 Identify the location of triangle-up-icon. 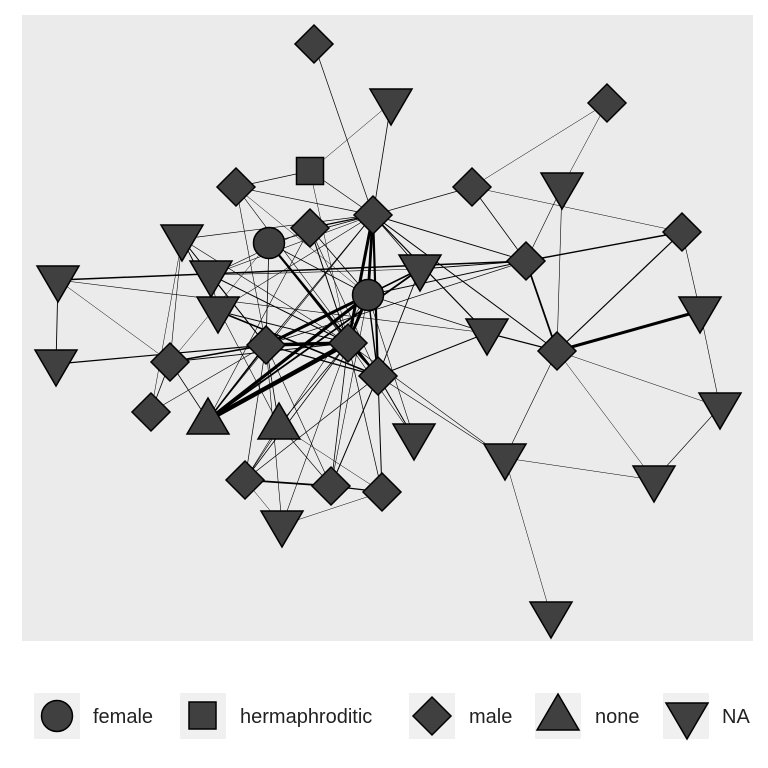
(558, 711).